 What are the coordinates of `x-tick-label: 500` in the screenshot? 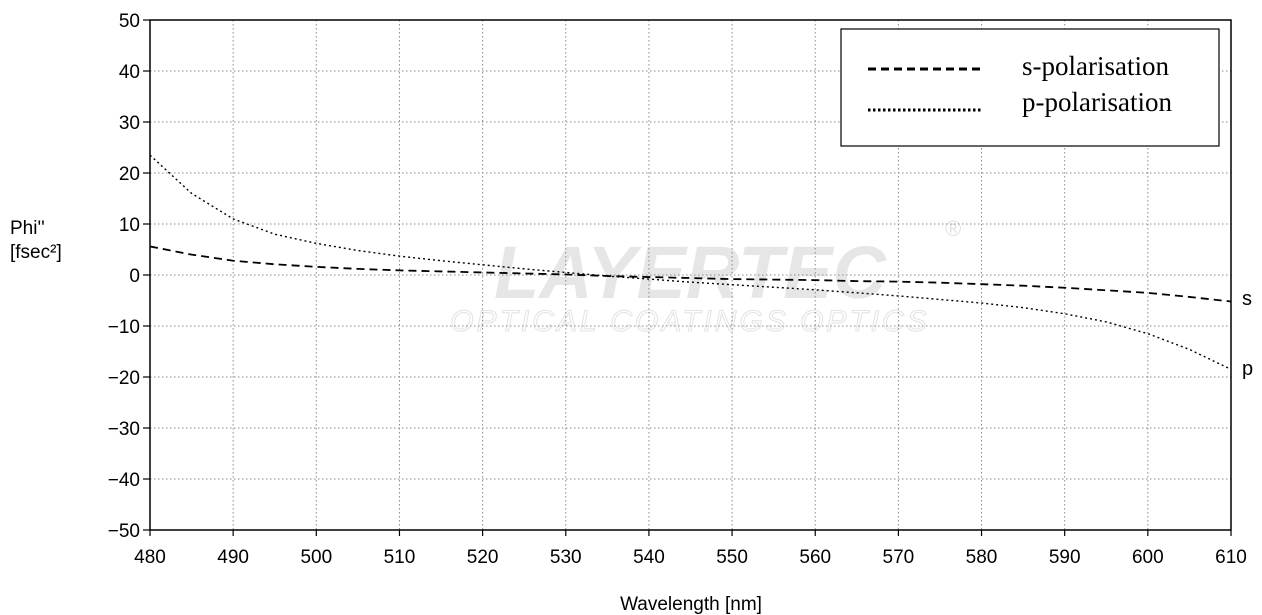 It's located at (316, 557).